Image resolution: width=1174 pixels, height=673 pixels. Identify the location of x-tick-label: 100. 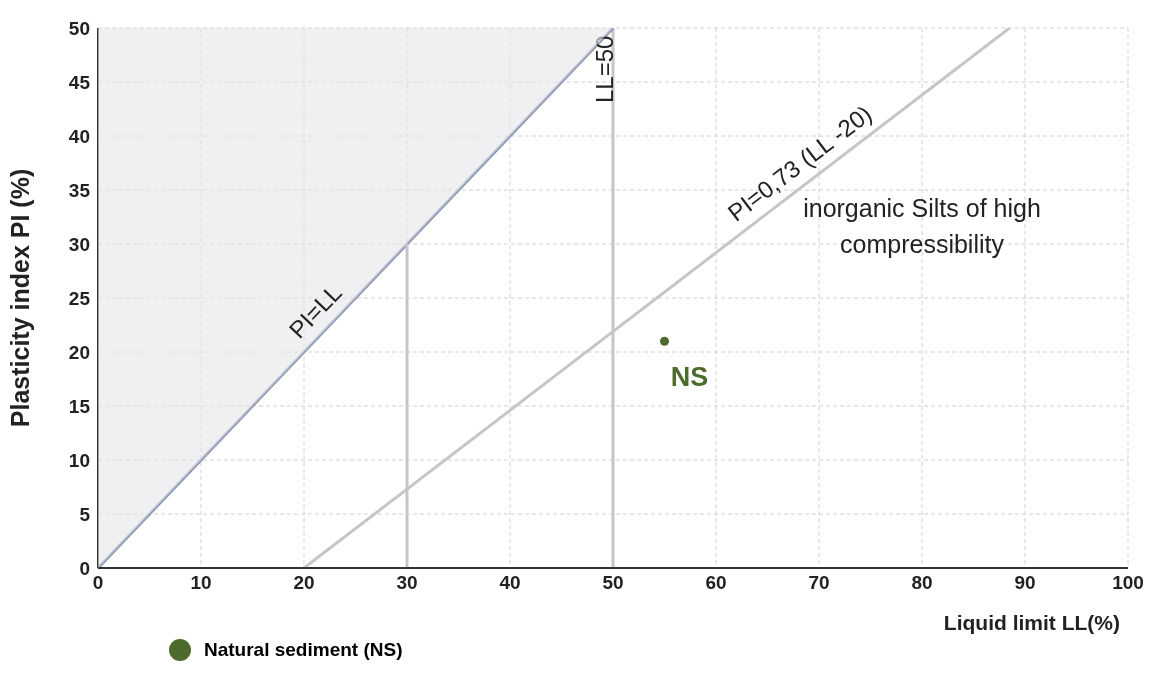
(1128, 583).